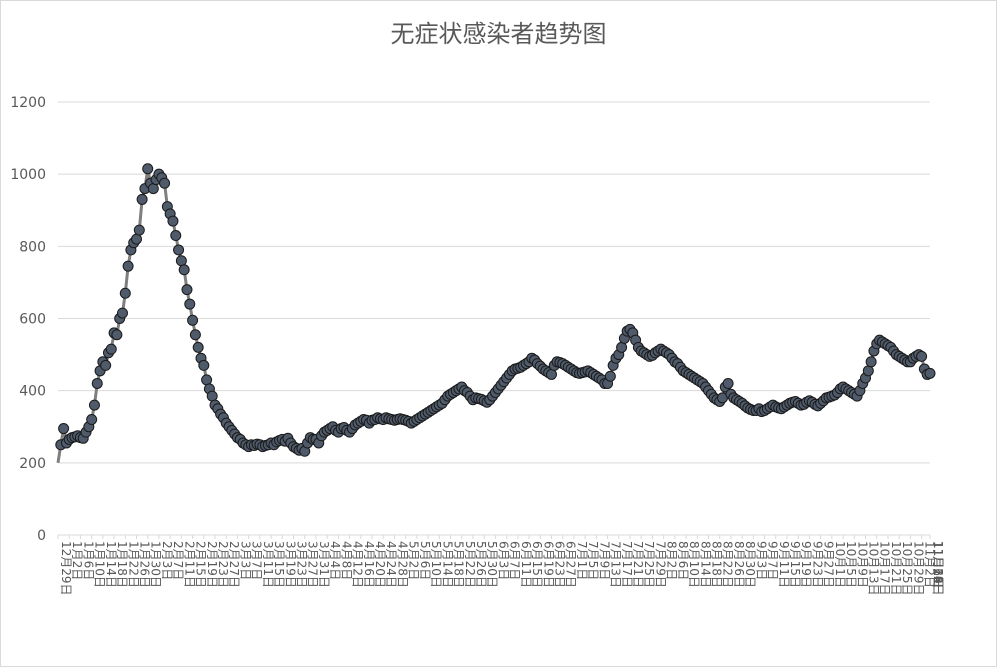 This screenshot has height=667, width=997. I want to click on x-tick-label: 1月14日, so click(111, 564).